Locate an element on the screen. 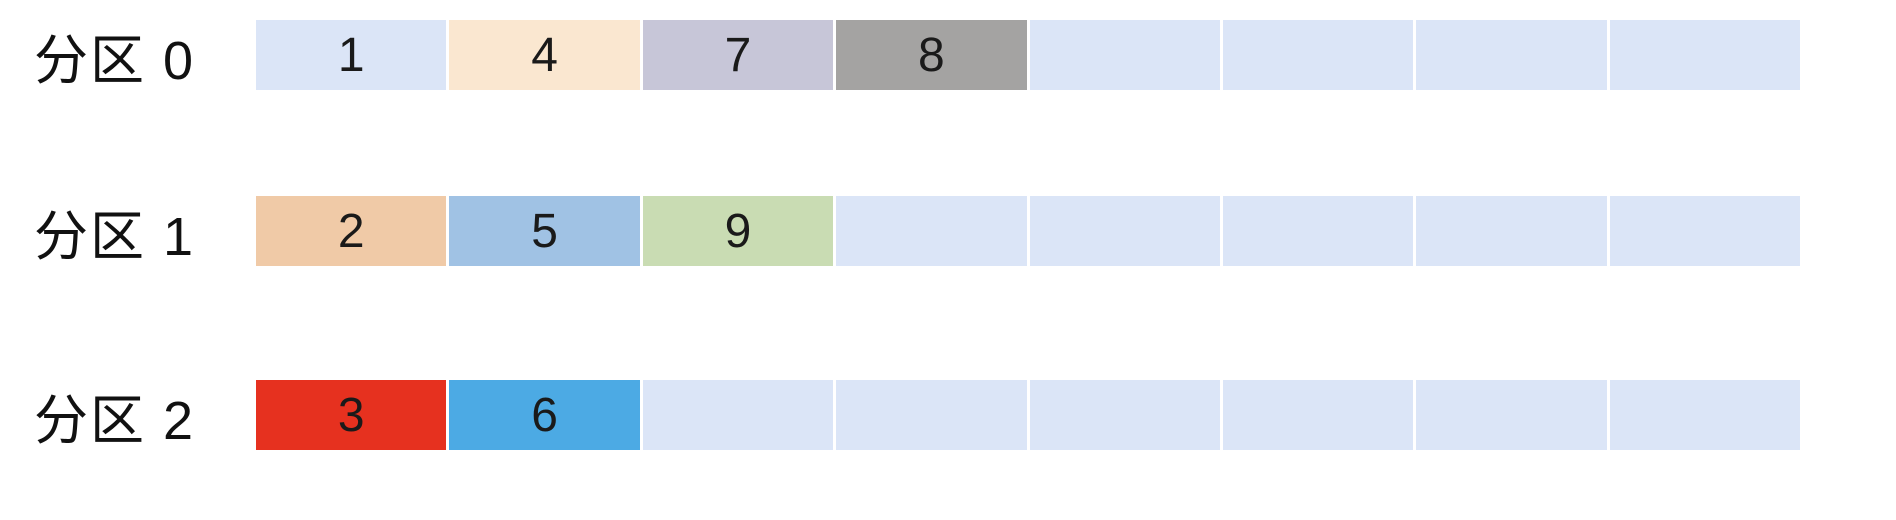 This screenshot has width=1896, height=520. message-number: 4 is located at coordinates (544, 55).